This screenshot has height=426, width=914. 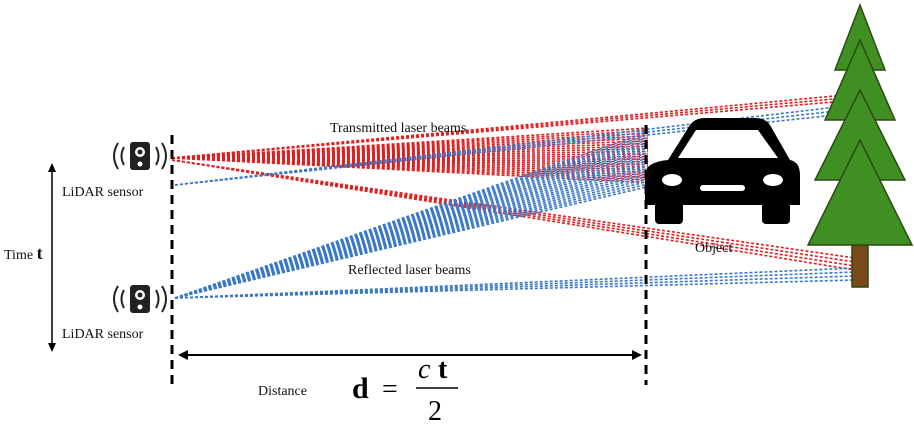 What do you see at coordinates (424, 369) in the screenshot?
I see `formula-c: c` at bounding box center [424, 369].